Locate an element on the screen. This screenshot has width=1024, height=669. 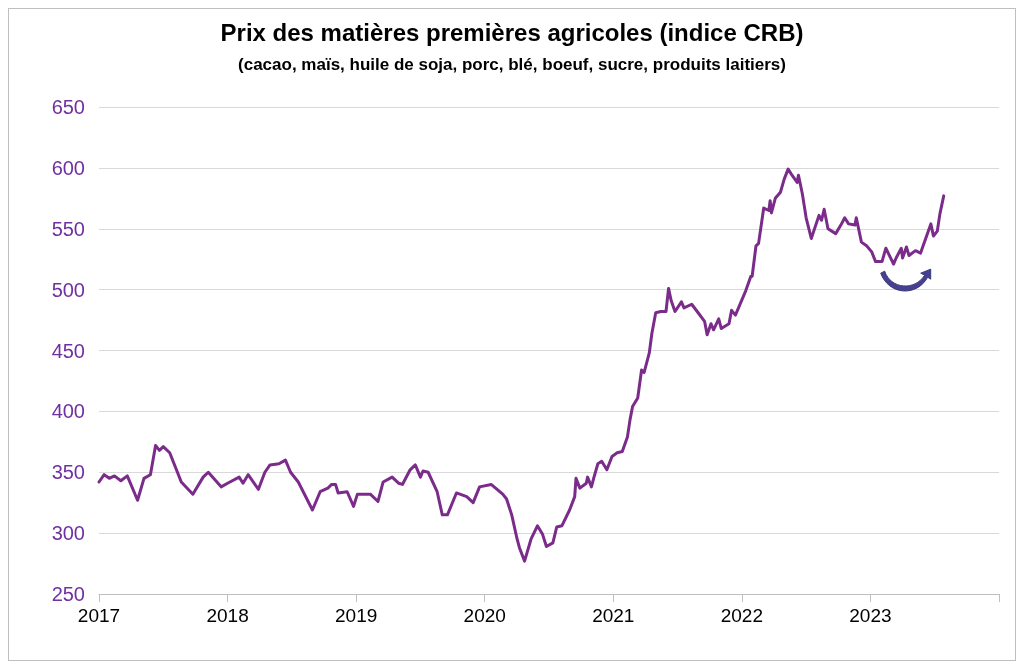
y-tick-label: 600 is located at coordinates (68, 167).